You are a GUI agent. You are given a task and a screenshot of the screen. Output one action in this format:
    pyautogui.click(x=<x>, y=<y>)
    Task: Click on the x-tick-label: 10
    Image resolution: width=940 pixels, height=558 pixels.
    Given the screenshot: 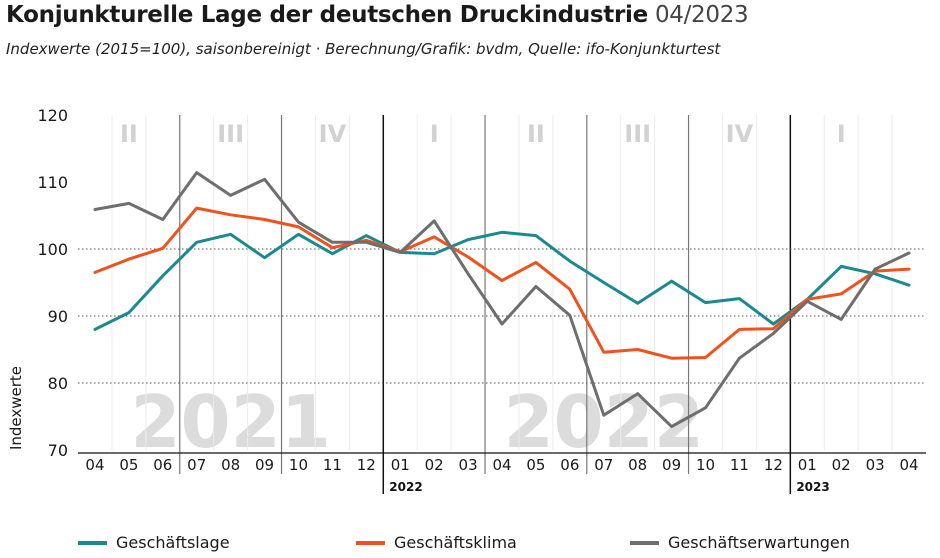 What is the action you would take?
    pyautogui.click(x=298, y=465)
    